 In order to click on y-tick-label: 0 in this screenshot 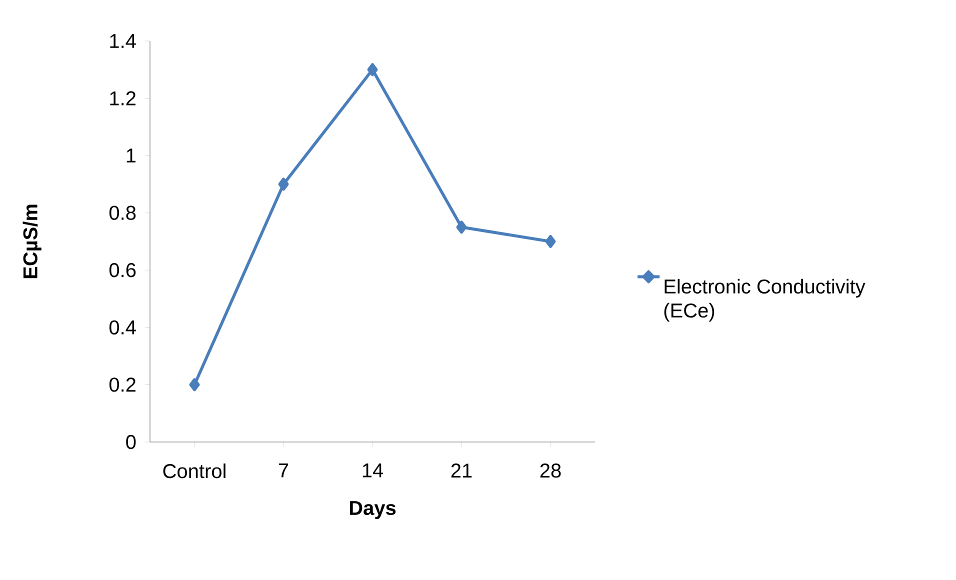, I will do `click(131, 442)`.